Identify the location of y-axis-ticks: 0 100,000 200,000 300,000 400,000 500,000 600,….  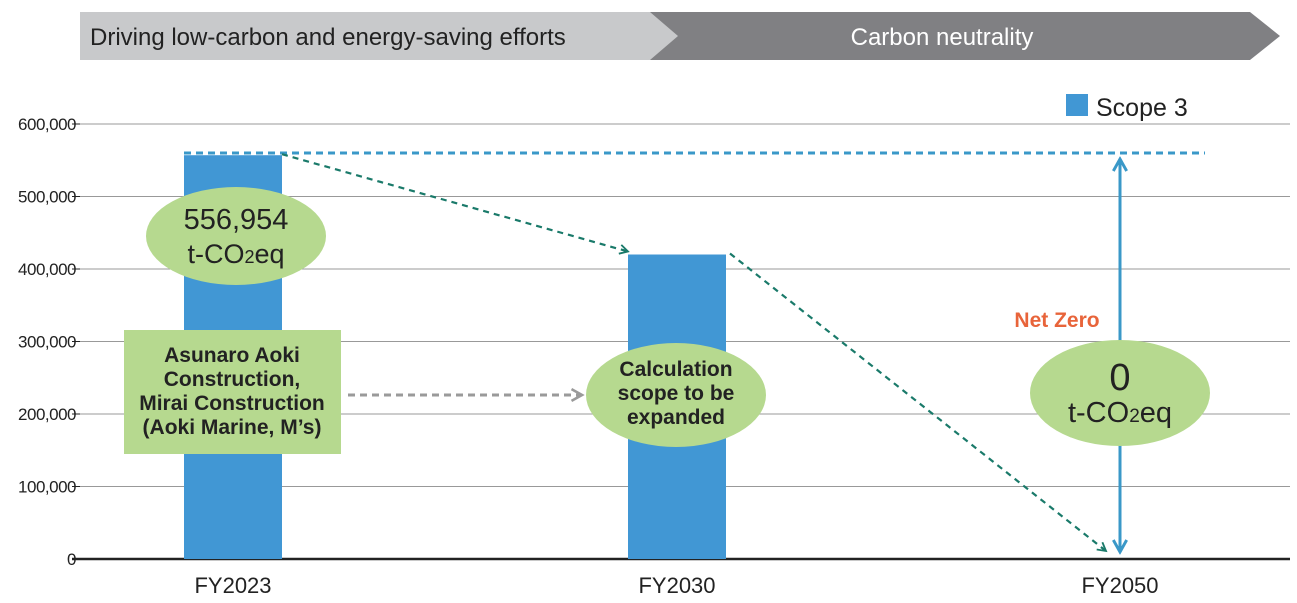
(49, 342).